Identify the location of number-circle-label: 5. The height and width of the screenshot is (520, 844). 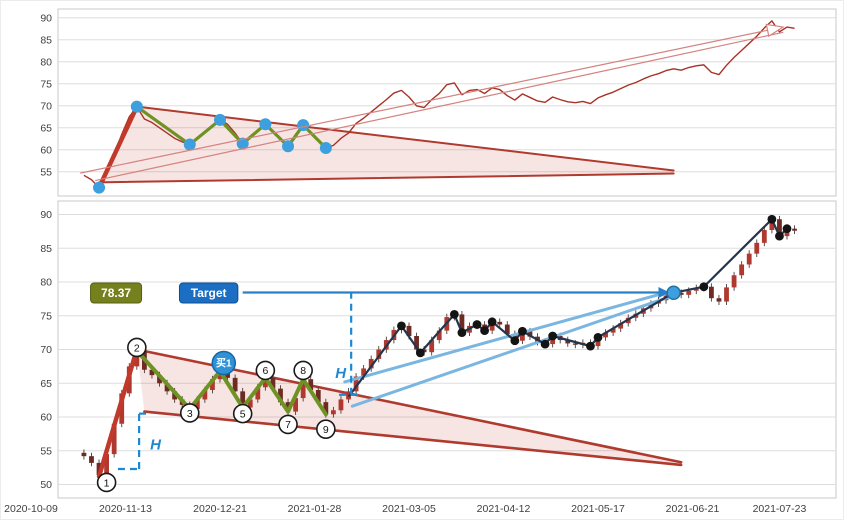
(243, 414).